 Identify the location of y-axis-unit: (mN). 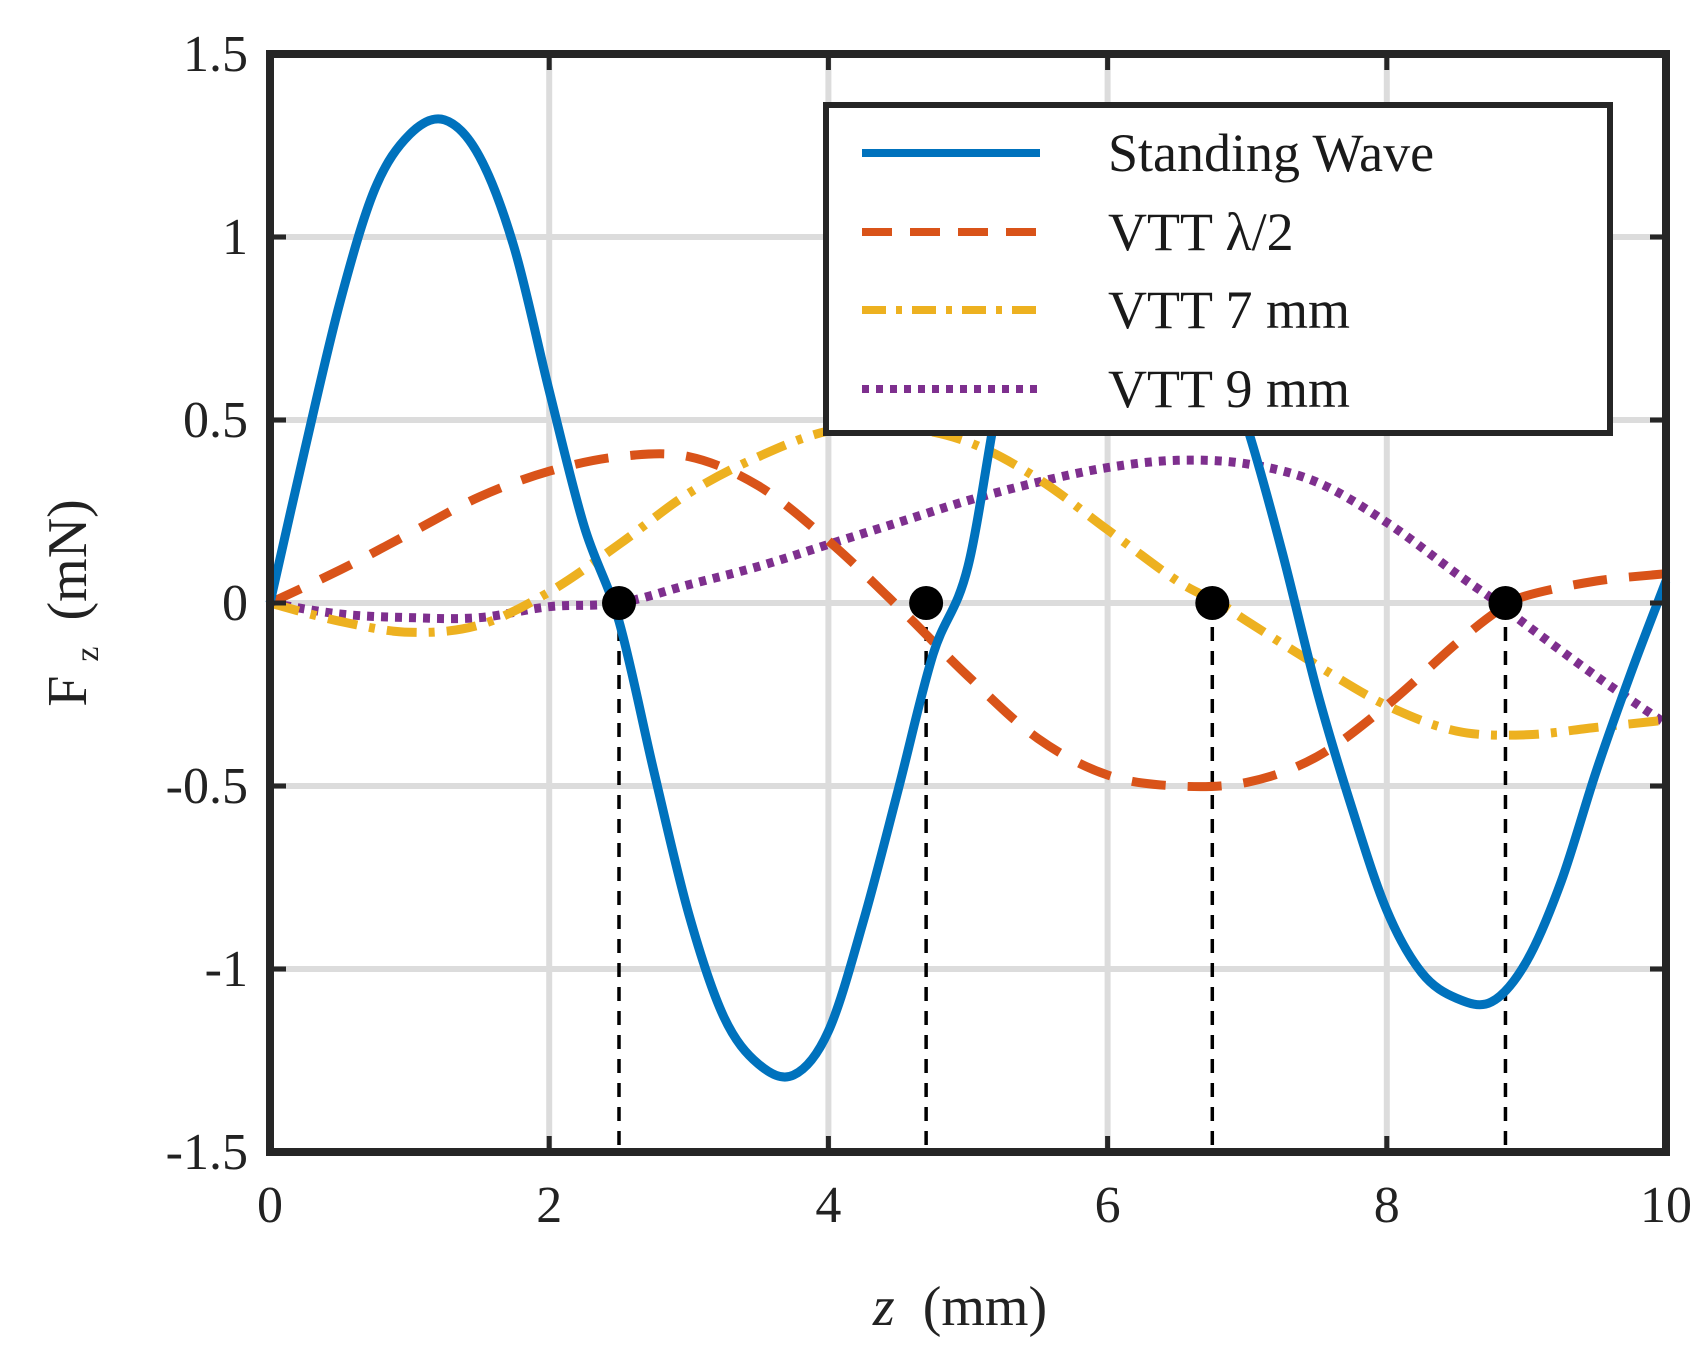
(68, 559).